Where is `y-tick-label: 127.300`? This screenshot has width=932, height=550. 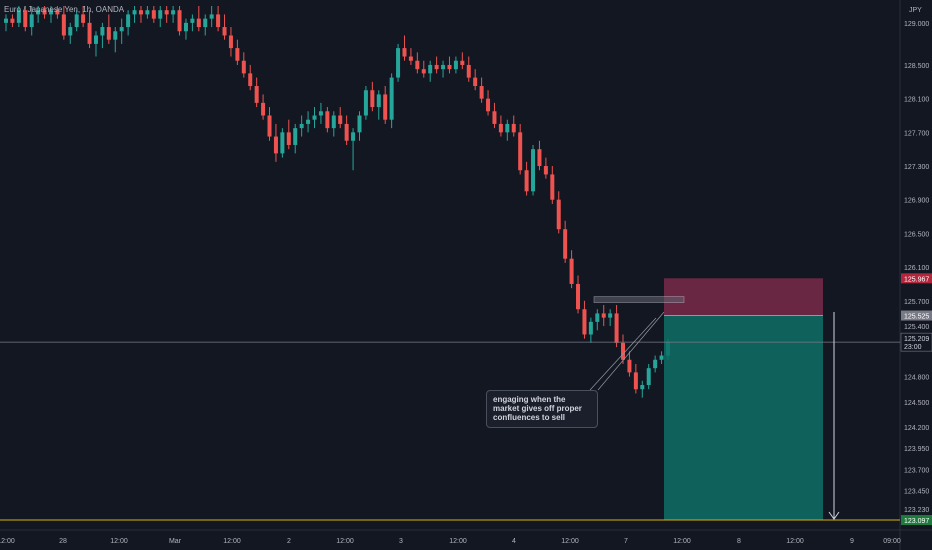 y-tick-label: 127.300 is located at coordinates (916, 167).